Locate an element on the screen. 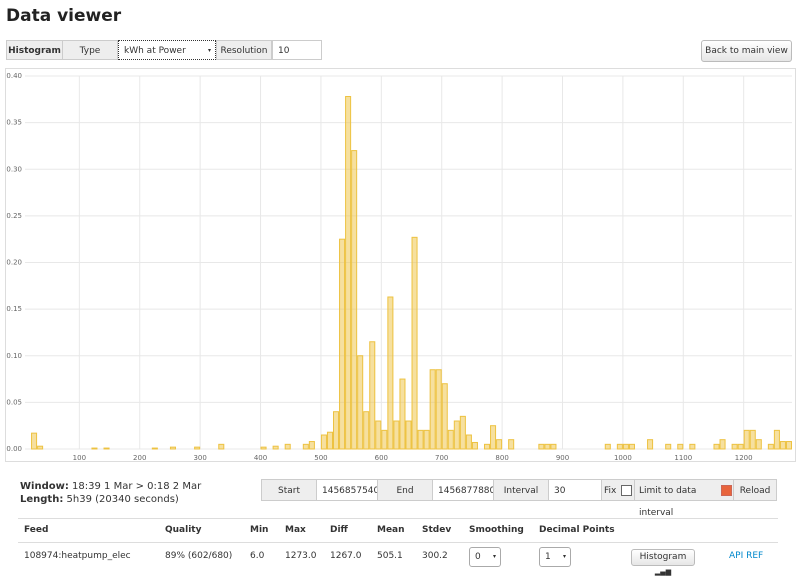 This screenshot has height=580, width=800. y-tick-label: 0.15 is located at coordinates (14, 309).